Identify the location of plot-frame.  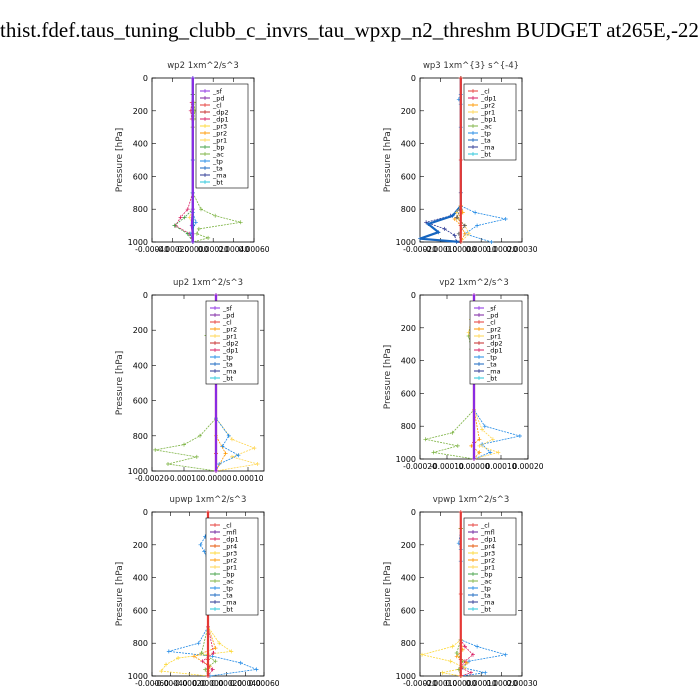
(208, 383).